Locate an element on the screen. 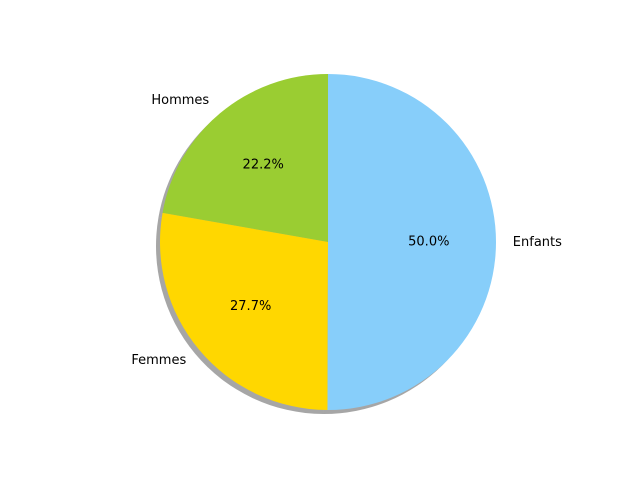 Image resolution: width=640 pixels, height=480 pixels. slice-label-enfants: Enfants is located at coordinates (537, 242).